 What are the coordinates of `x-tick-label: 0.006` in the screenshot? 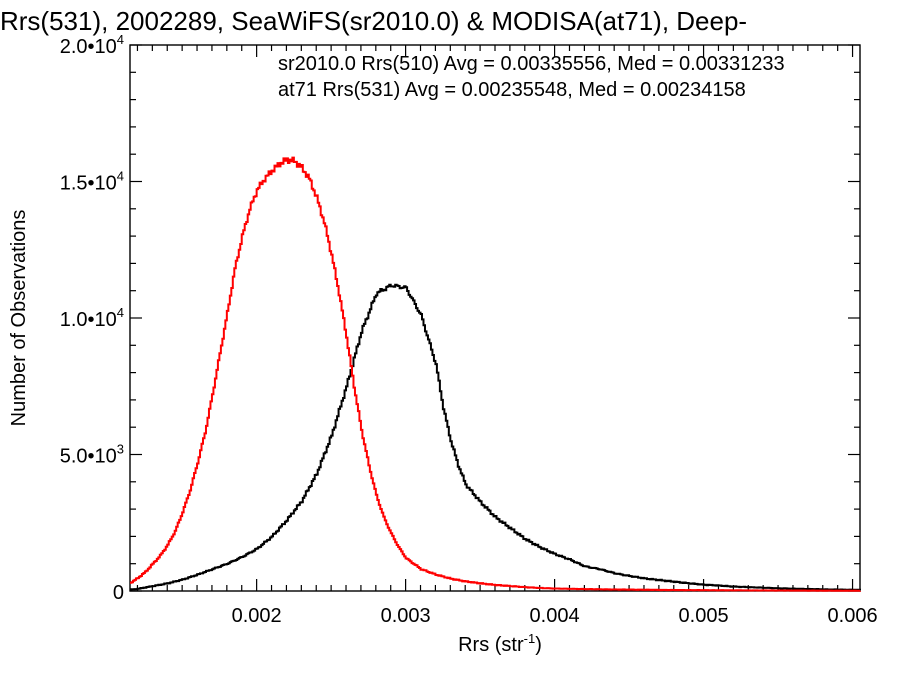 It's located at (853, 616).